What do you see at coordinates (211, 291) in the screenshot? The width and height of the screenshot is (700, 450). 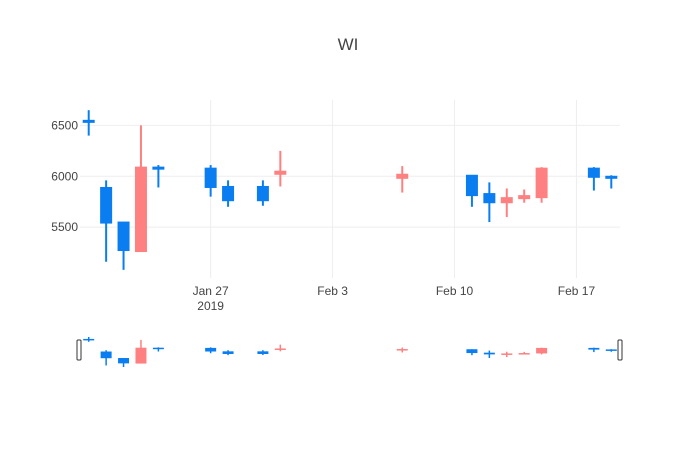 I see `x-tick-label: Jan 27` at bounding box center [211, 291].